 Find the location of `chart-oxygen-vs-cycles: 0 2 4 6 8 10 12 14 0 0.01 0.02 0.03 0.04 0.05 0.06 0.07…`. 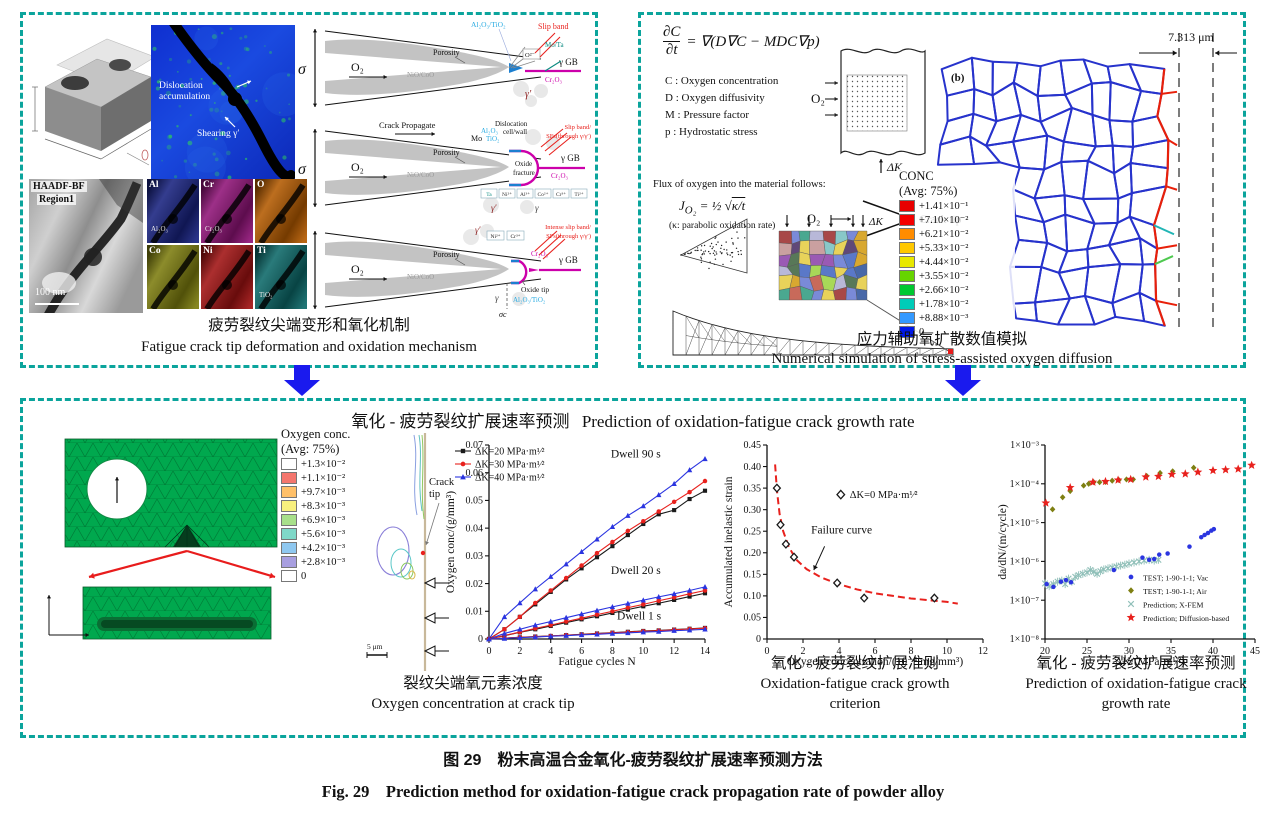

chart-oxygen-vs-cycles: 0 2 4 6 8 10 12 14 0 0.01 0.02 0.03 0.04 0.05 0.06 0.07… is located at coordinates (577, 554).